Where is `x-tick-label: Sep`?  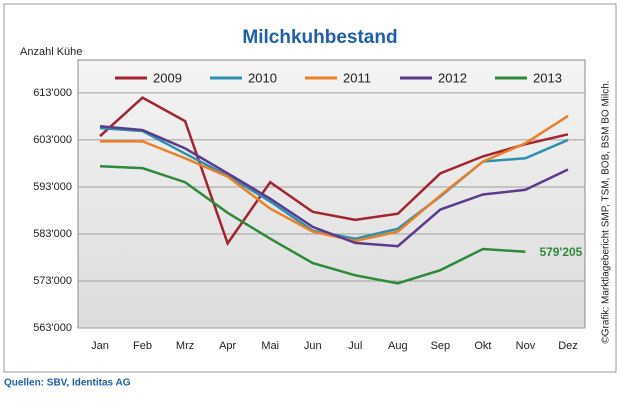
x-tick-label: Sep is located at coordinates (441, 346).